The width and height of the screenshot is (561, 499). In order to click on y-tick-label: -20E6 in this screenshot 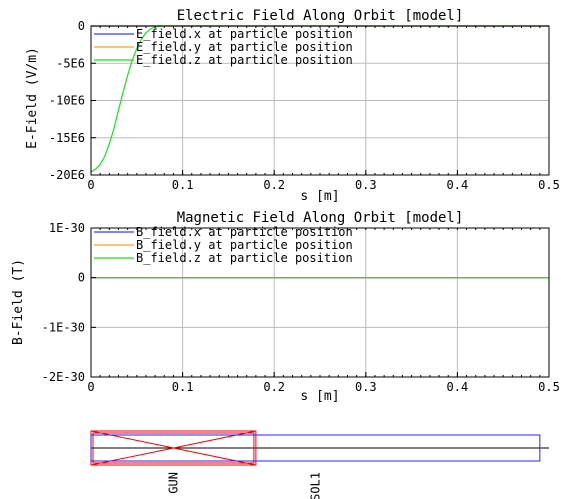, I will do `click(67, 175)`.